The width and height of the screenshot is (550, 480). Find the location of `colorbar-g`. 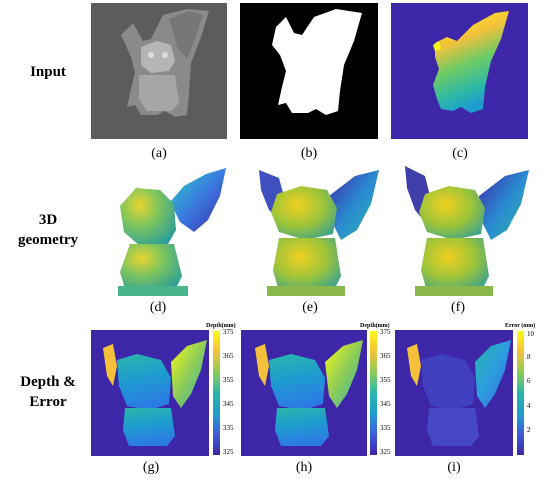

colorbar-g is located at coordinates (216, 393).